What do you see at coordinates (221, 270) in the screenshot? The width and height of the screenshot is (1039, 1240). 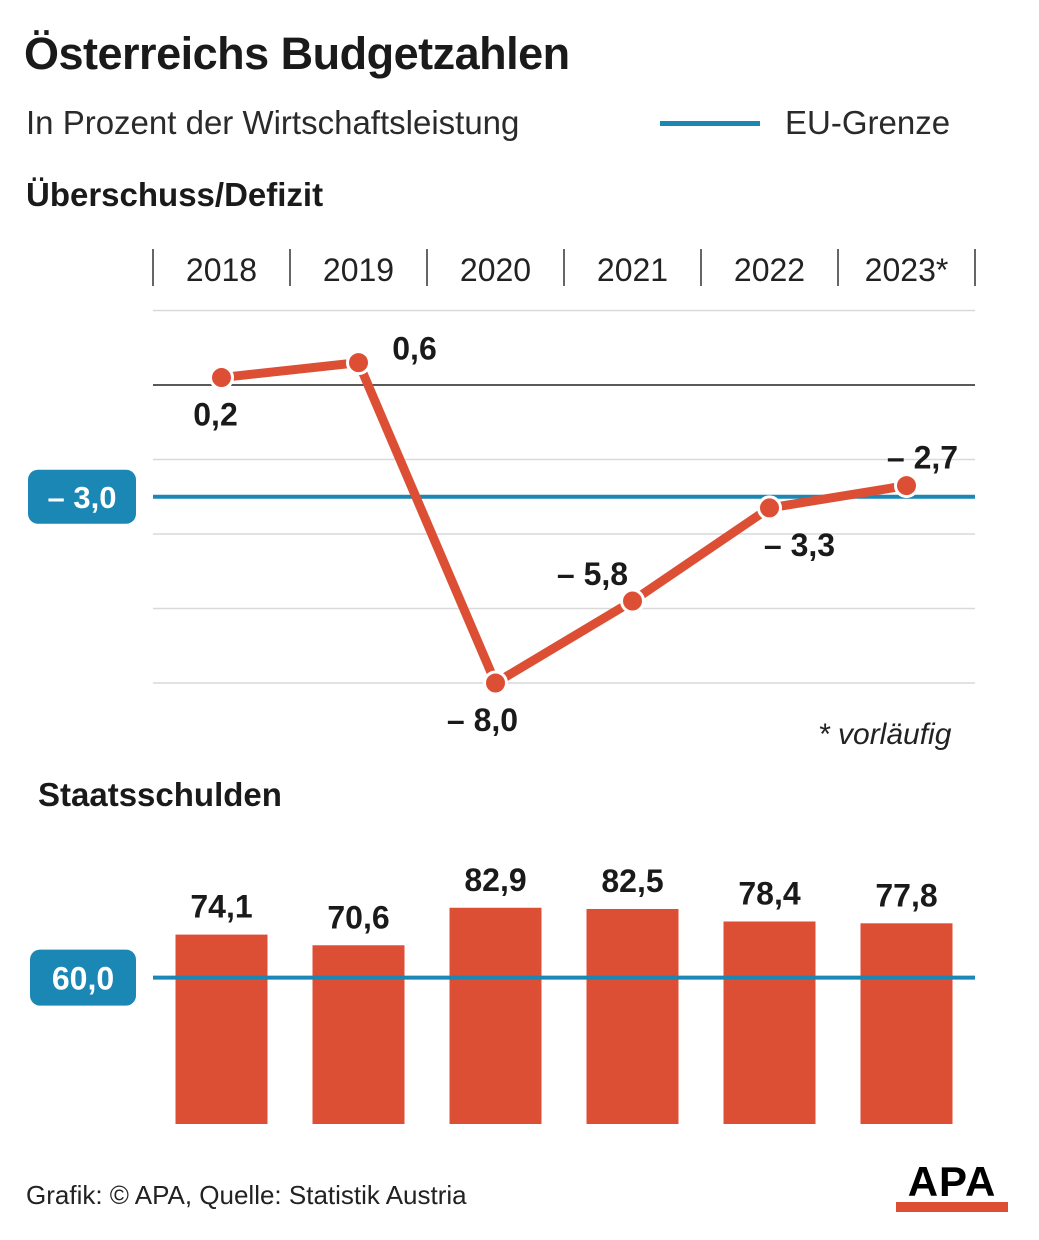 I see `year-label: 2018` at bounding box center [221, 270].